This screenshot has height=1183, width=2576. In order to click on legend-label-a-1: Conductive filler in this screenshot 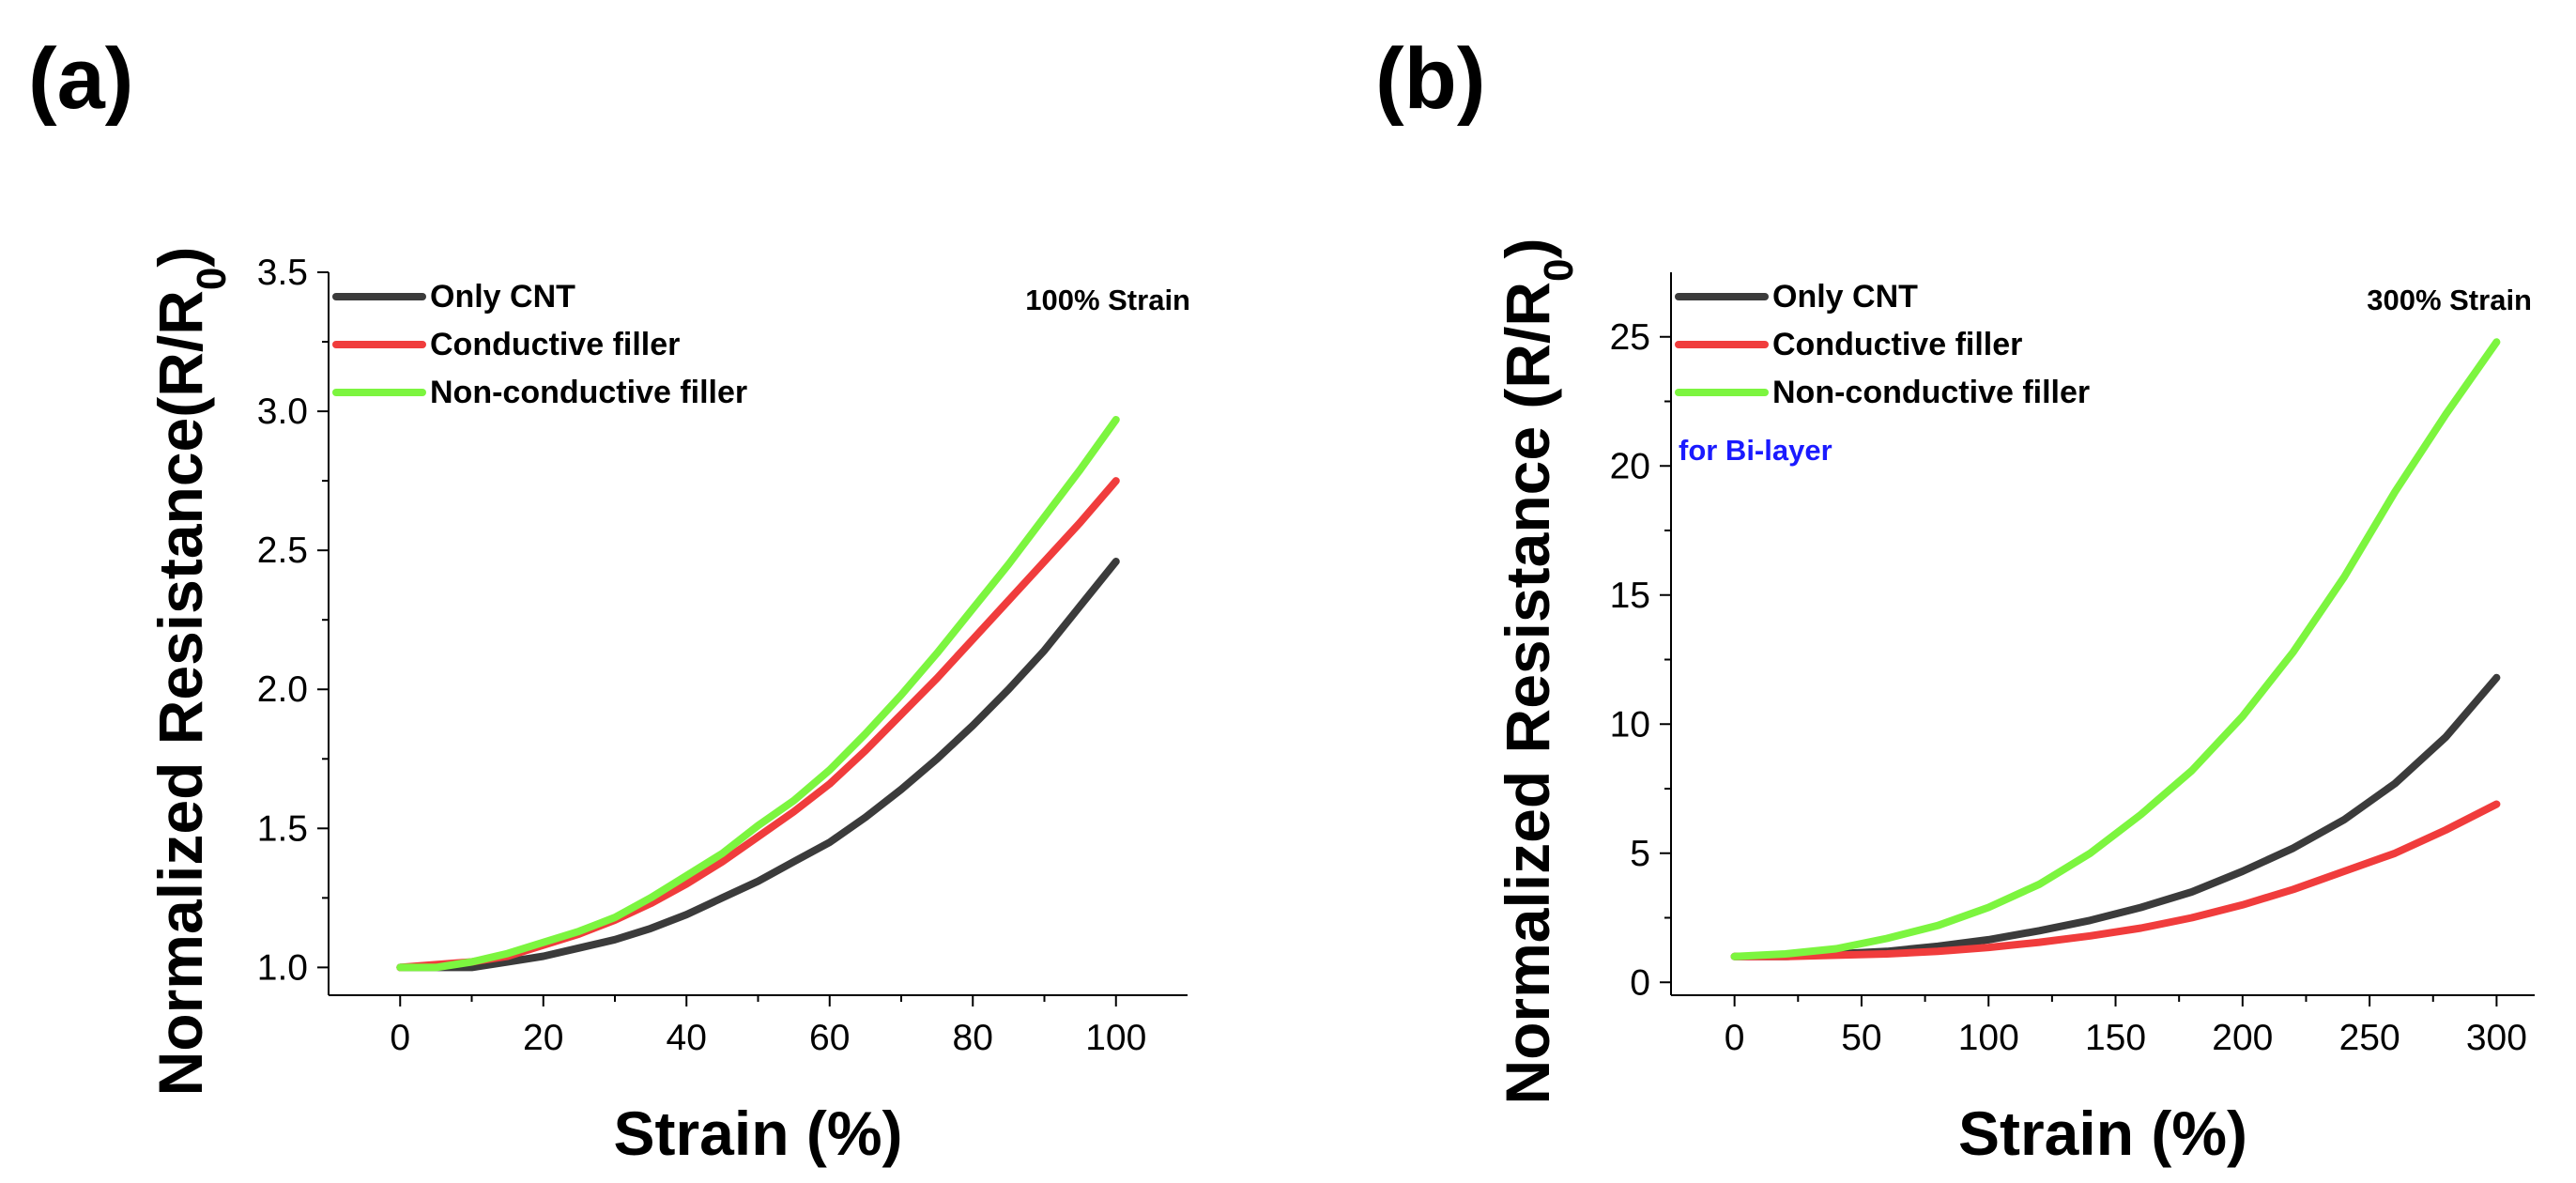, I will do `click(555, 345)`.